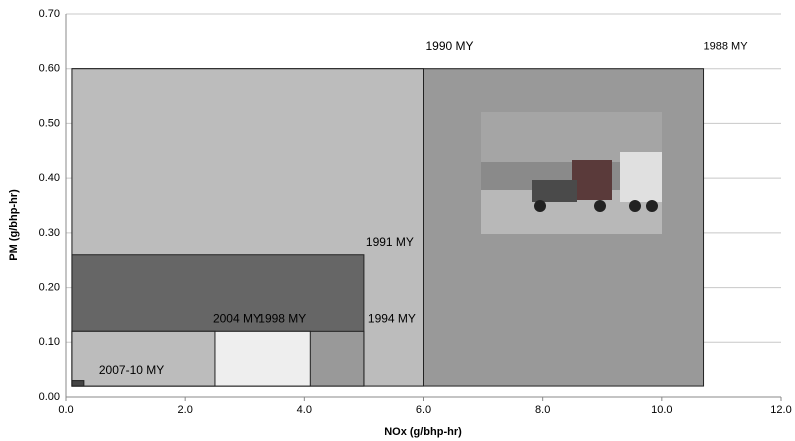  I want to click on x-tick-label: 10.0, so click(661, 410).